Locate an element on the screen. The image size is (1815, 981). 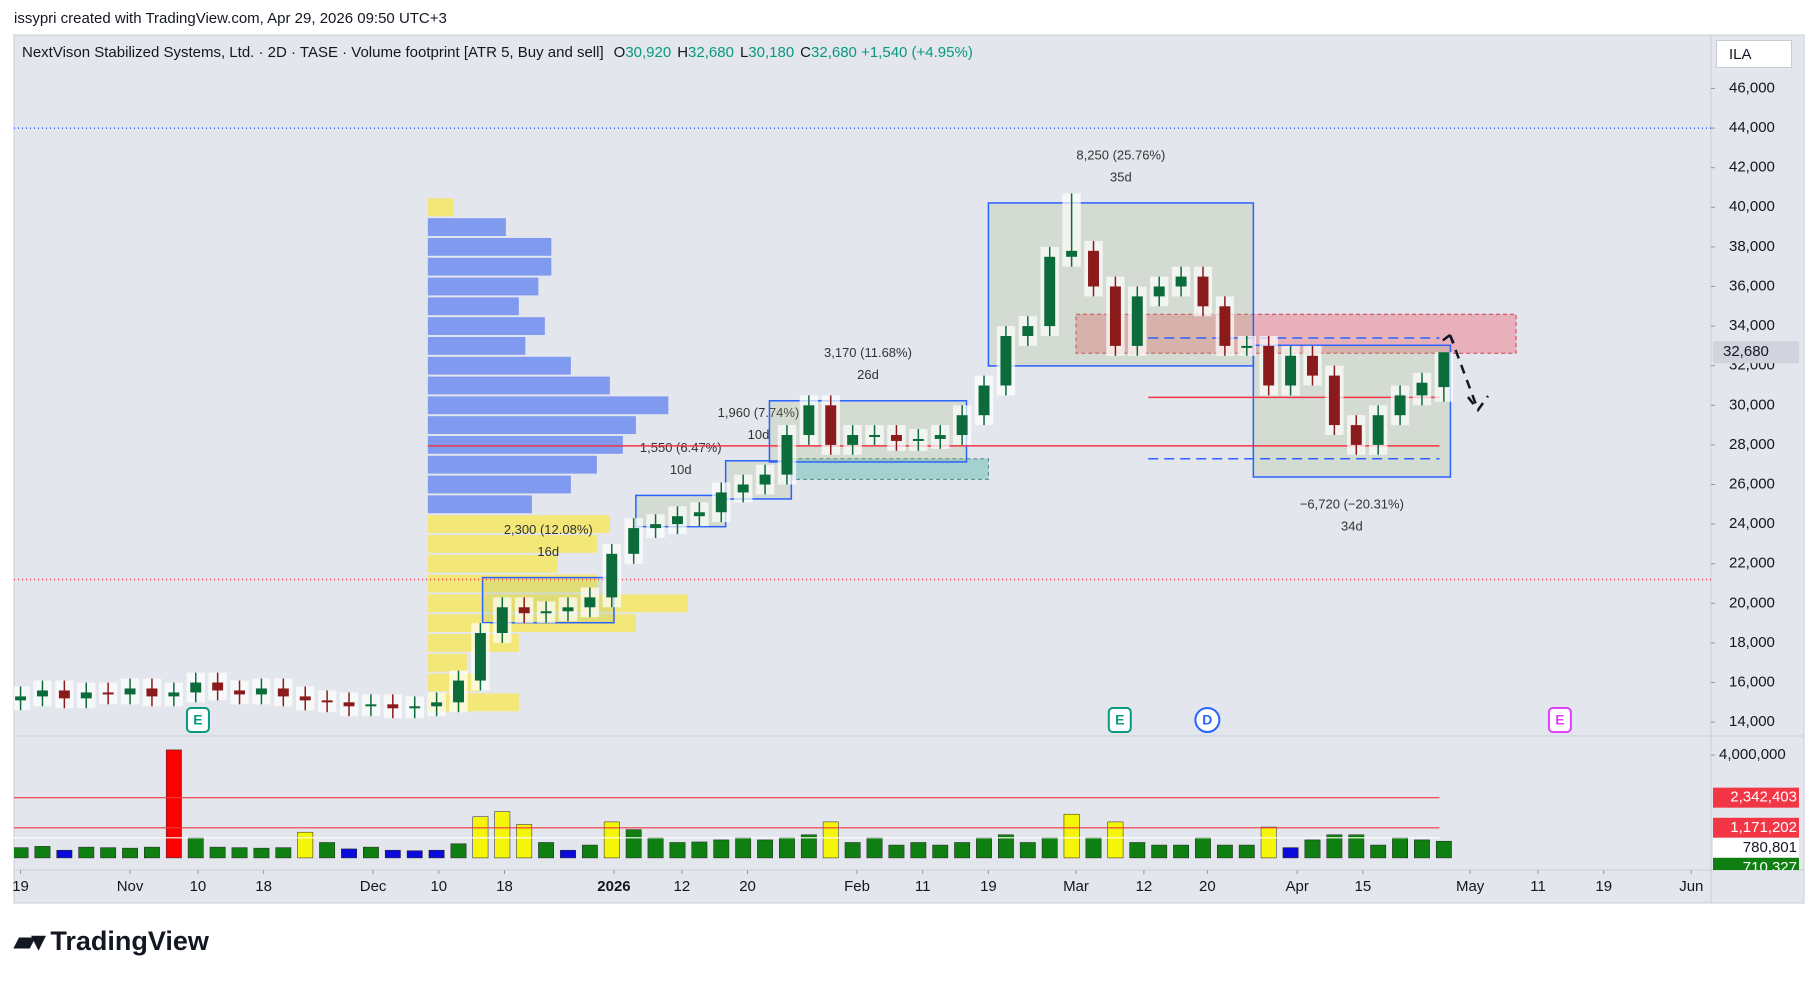
volume-ma-box is located at coordinates (1756, 863).